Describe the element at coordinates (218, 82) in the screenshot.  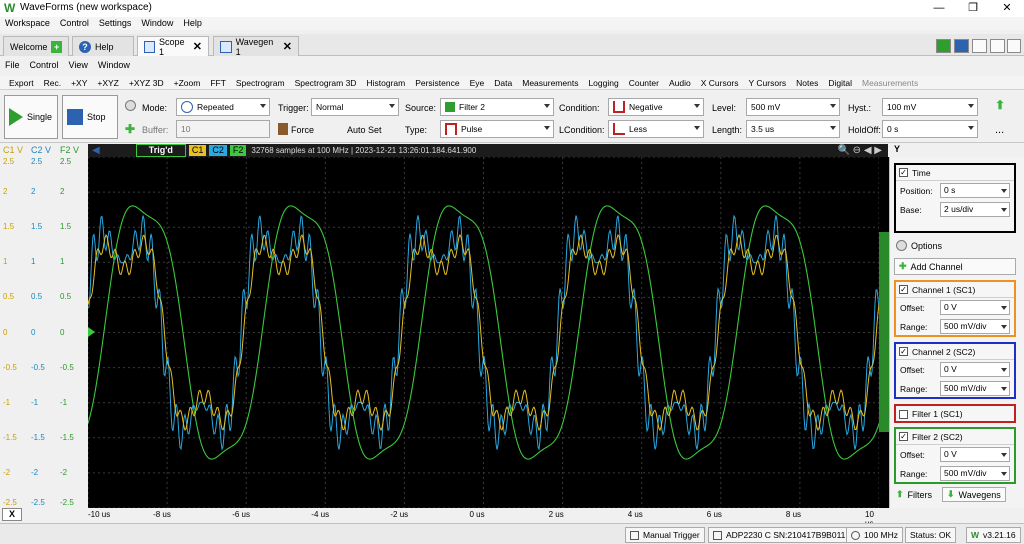
I see `toolbar-fft: FFT` at that location.